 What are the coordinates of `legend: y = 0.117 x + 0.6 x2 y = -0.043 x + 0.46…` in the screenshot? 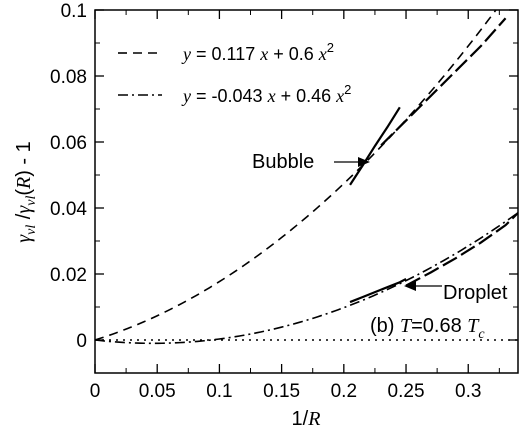 It's located at (234, 73).